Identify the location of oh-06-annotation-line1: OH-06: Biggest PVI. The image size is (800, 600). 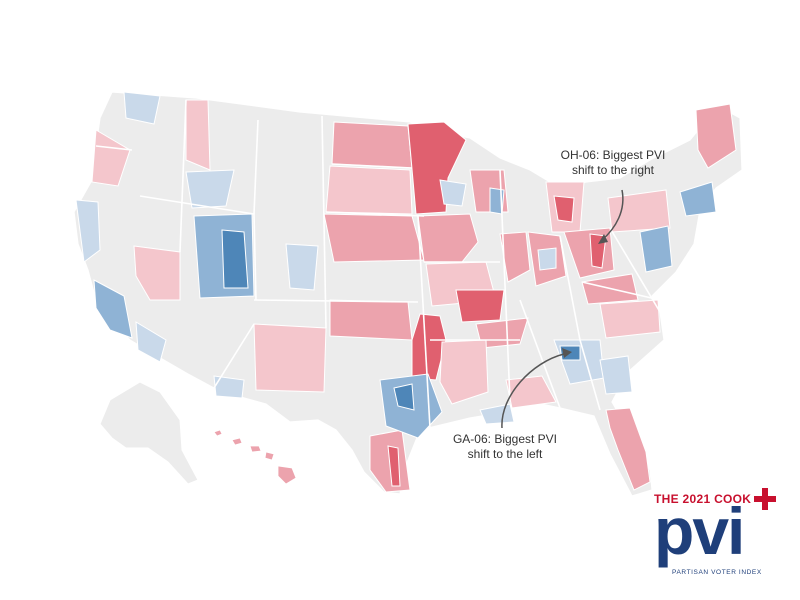
(613, 155).